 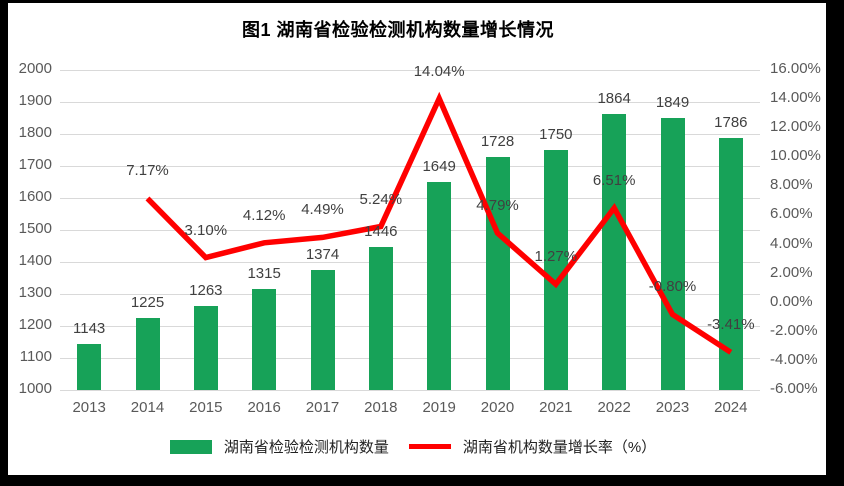 What do you see at coordinates (791, 272) in the screenshot?
I see `right-axis-tick-label: 2.00%` at bounding box center [791, 272].